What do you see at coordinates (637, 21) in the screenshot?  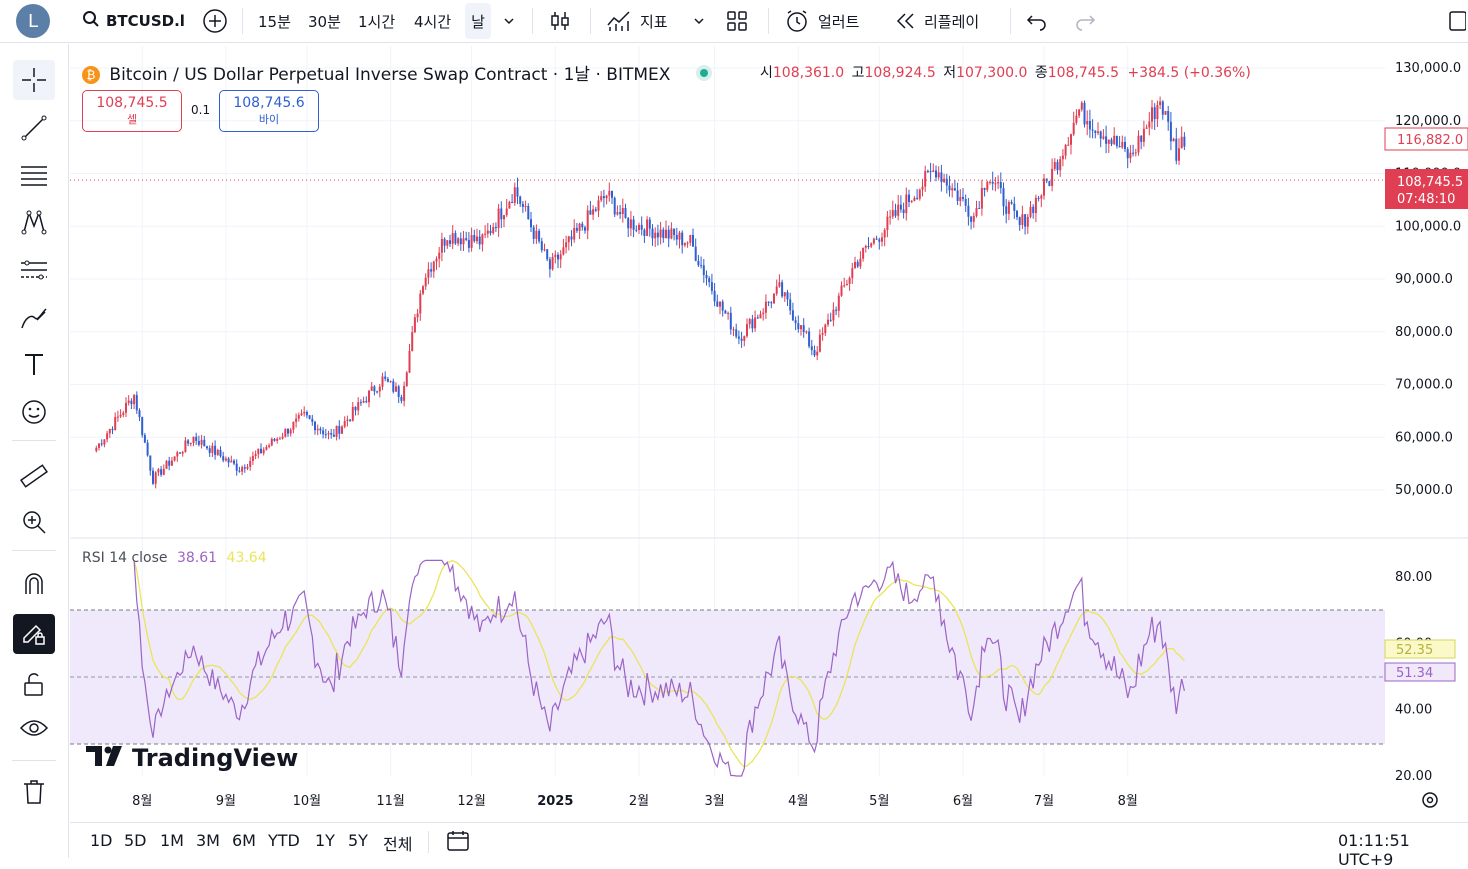 I see `indicators-button: 지표` at bounding box center [637, 21].